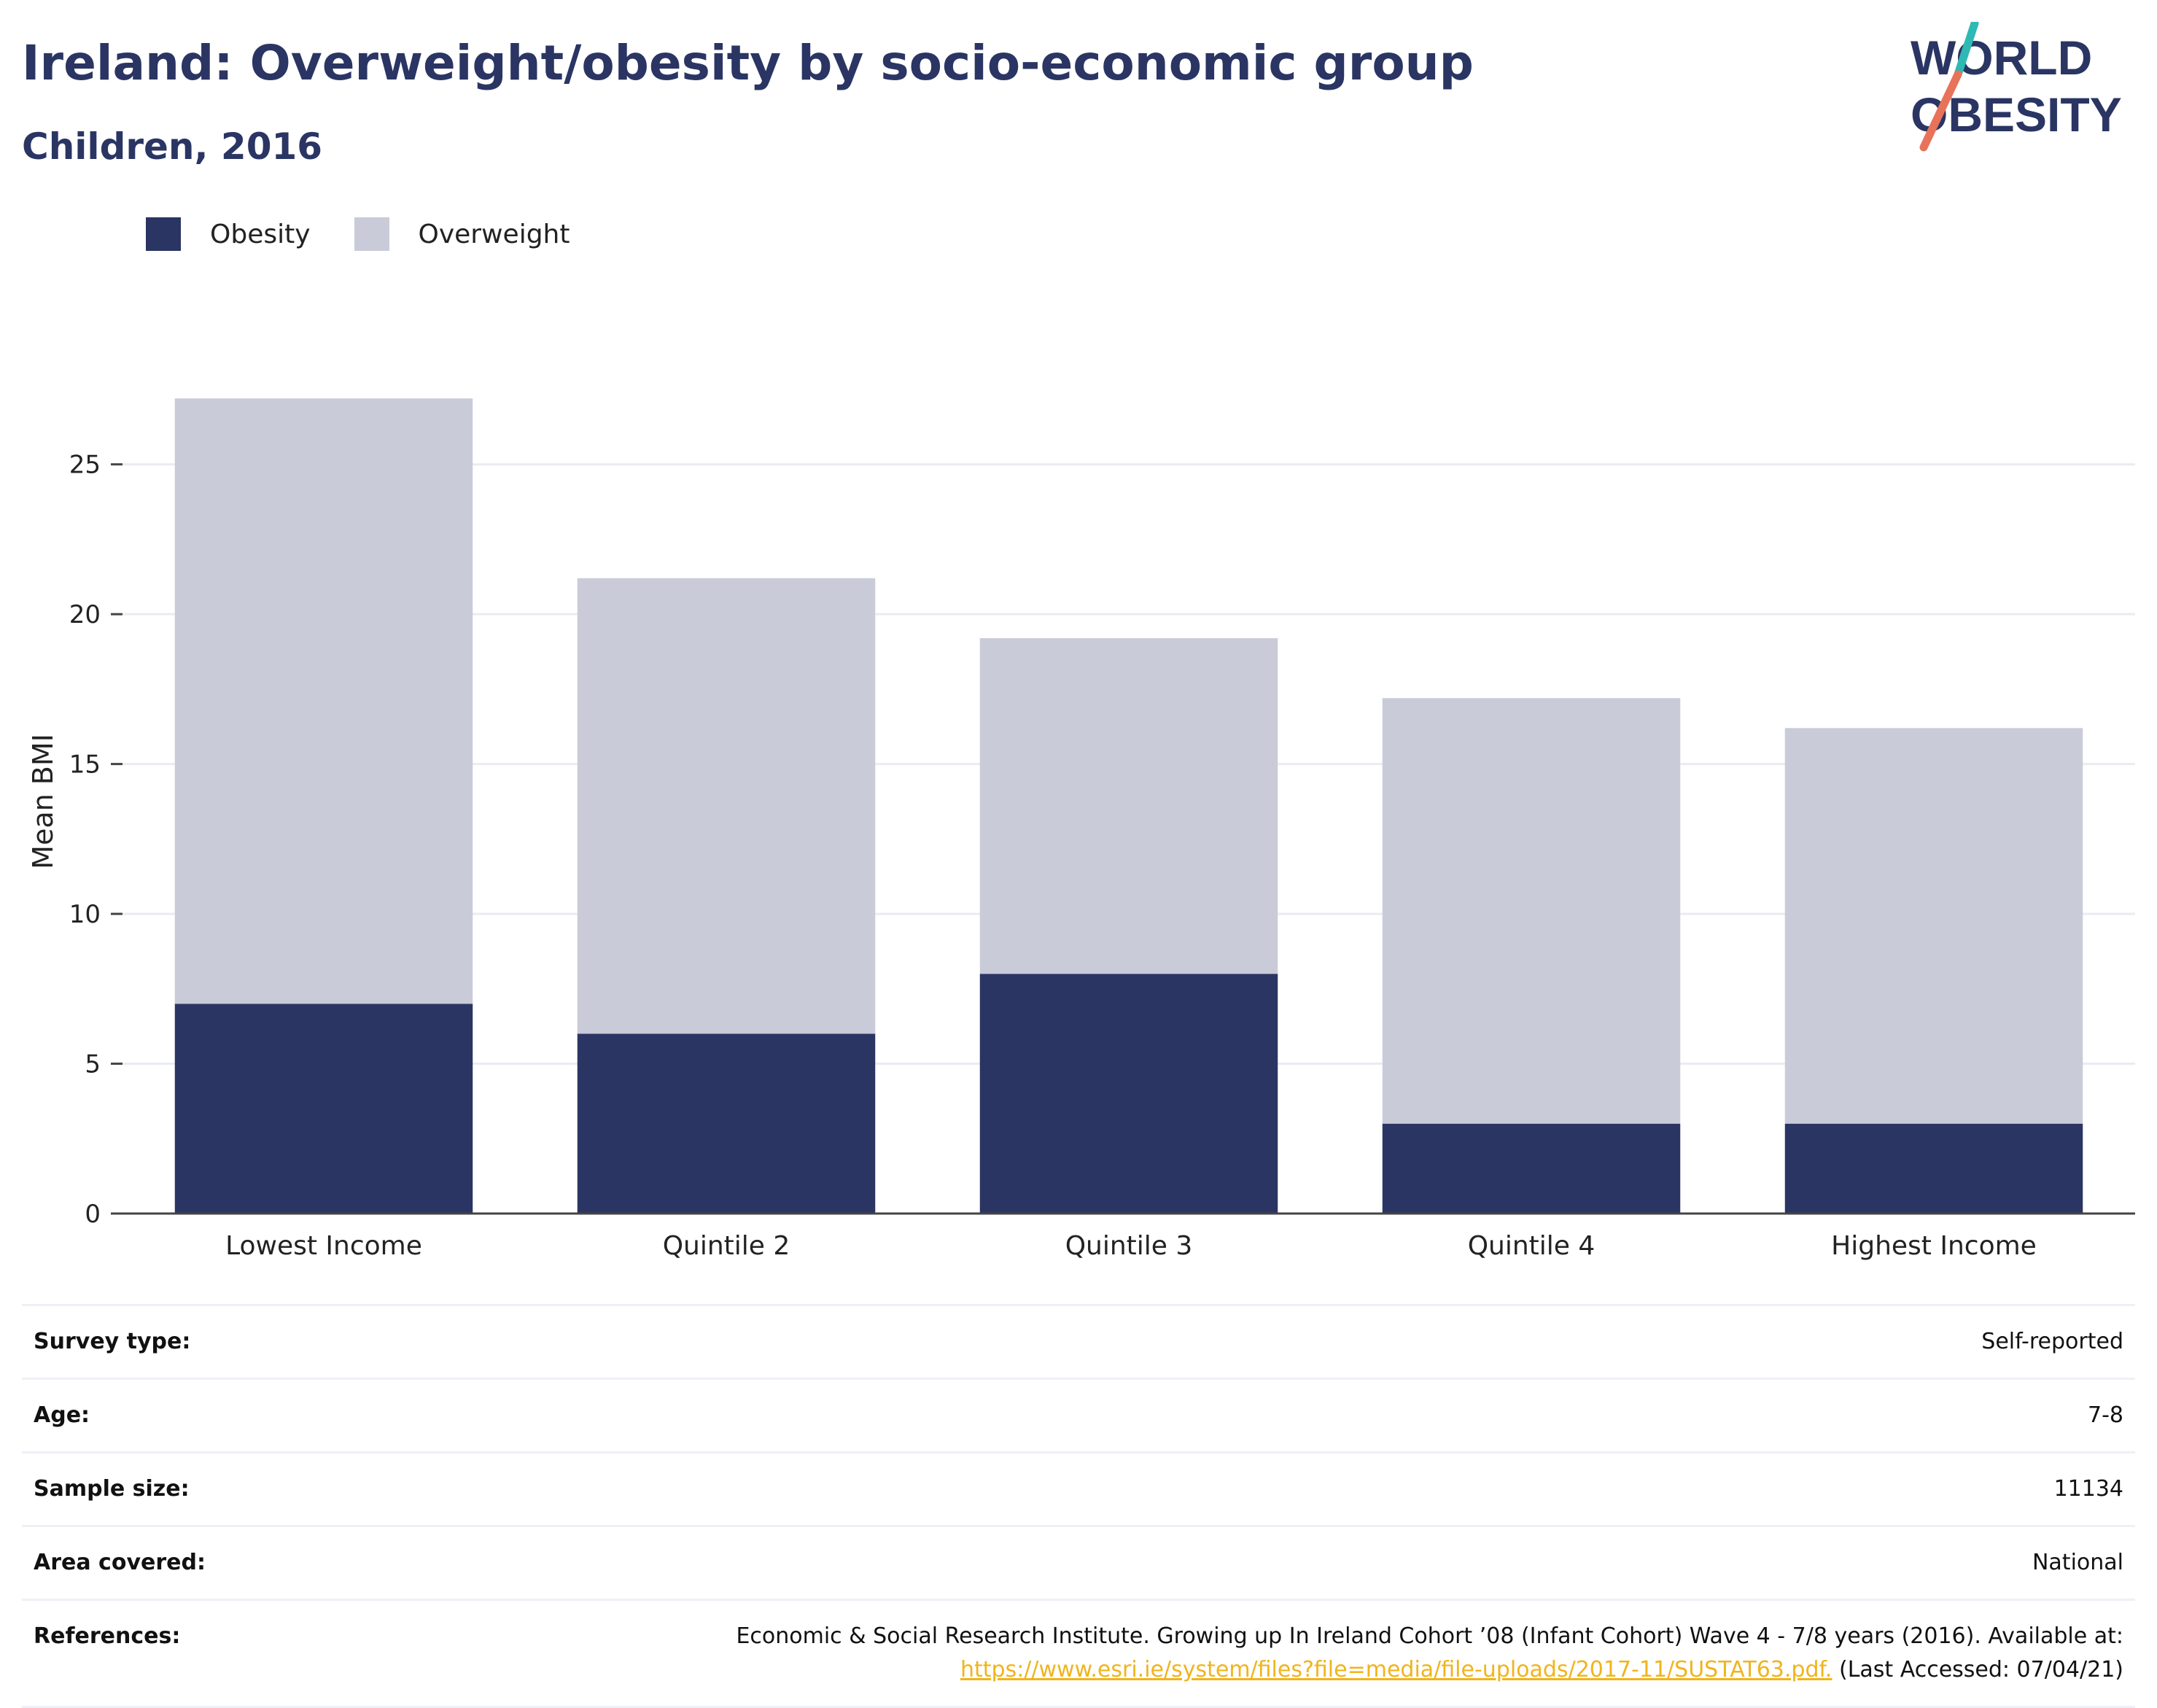 The height and width of the screenshot is (1708, 2157). I want to click on sample-size-label: Sample size:, so click(112, 1489).